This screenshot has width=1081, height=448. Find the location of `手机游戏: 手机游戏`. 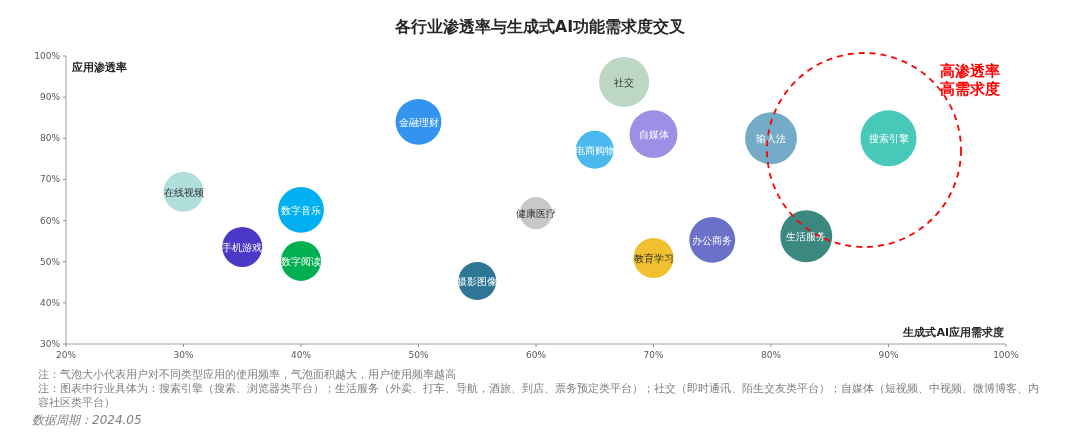

手机游戏: 手机游戏 is located at coordinates (242, 246).